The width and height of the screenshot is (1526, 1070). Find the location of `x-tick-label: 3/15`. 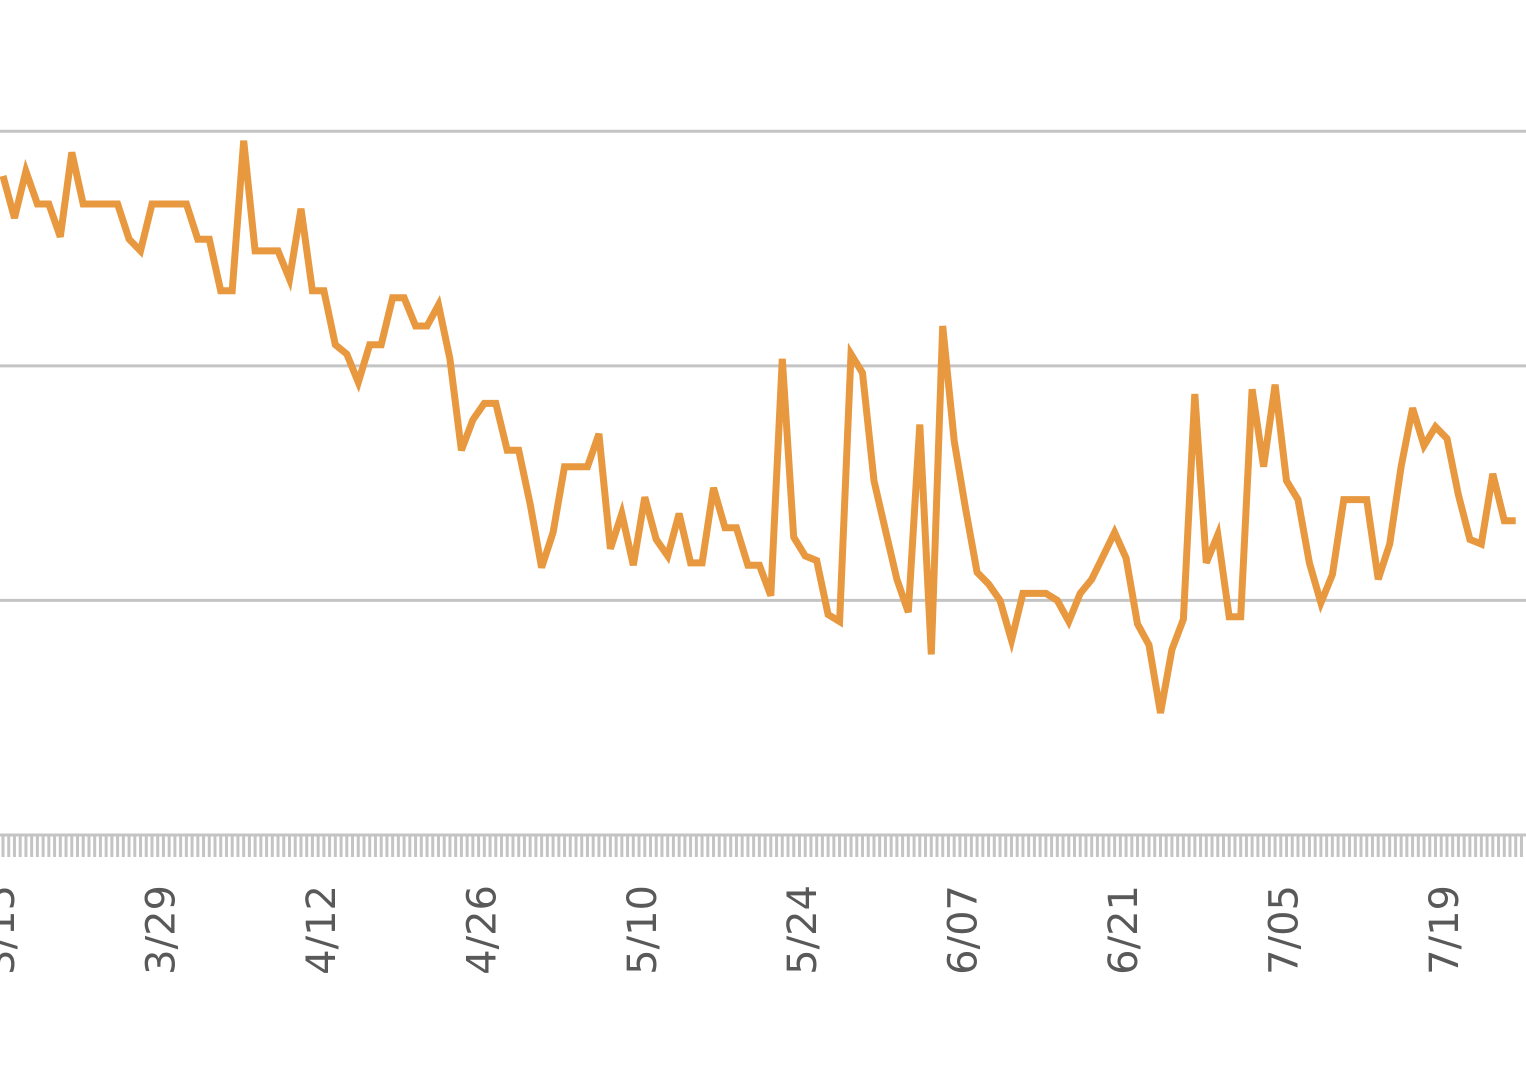

x-tick-label: 3/15 is located at coordinates (12, 930).